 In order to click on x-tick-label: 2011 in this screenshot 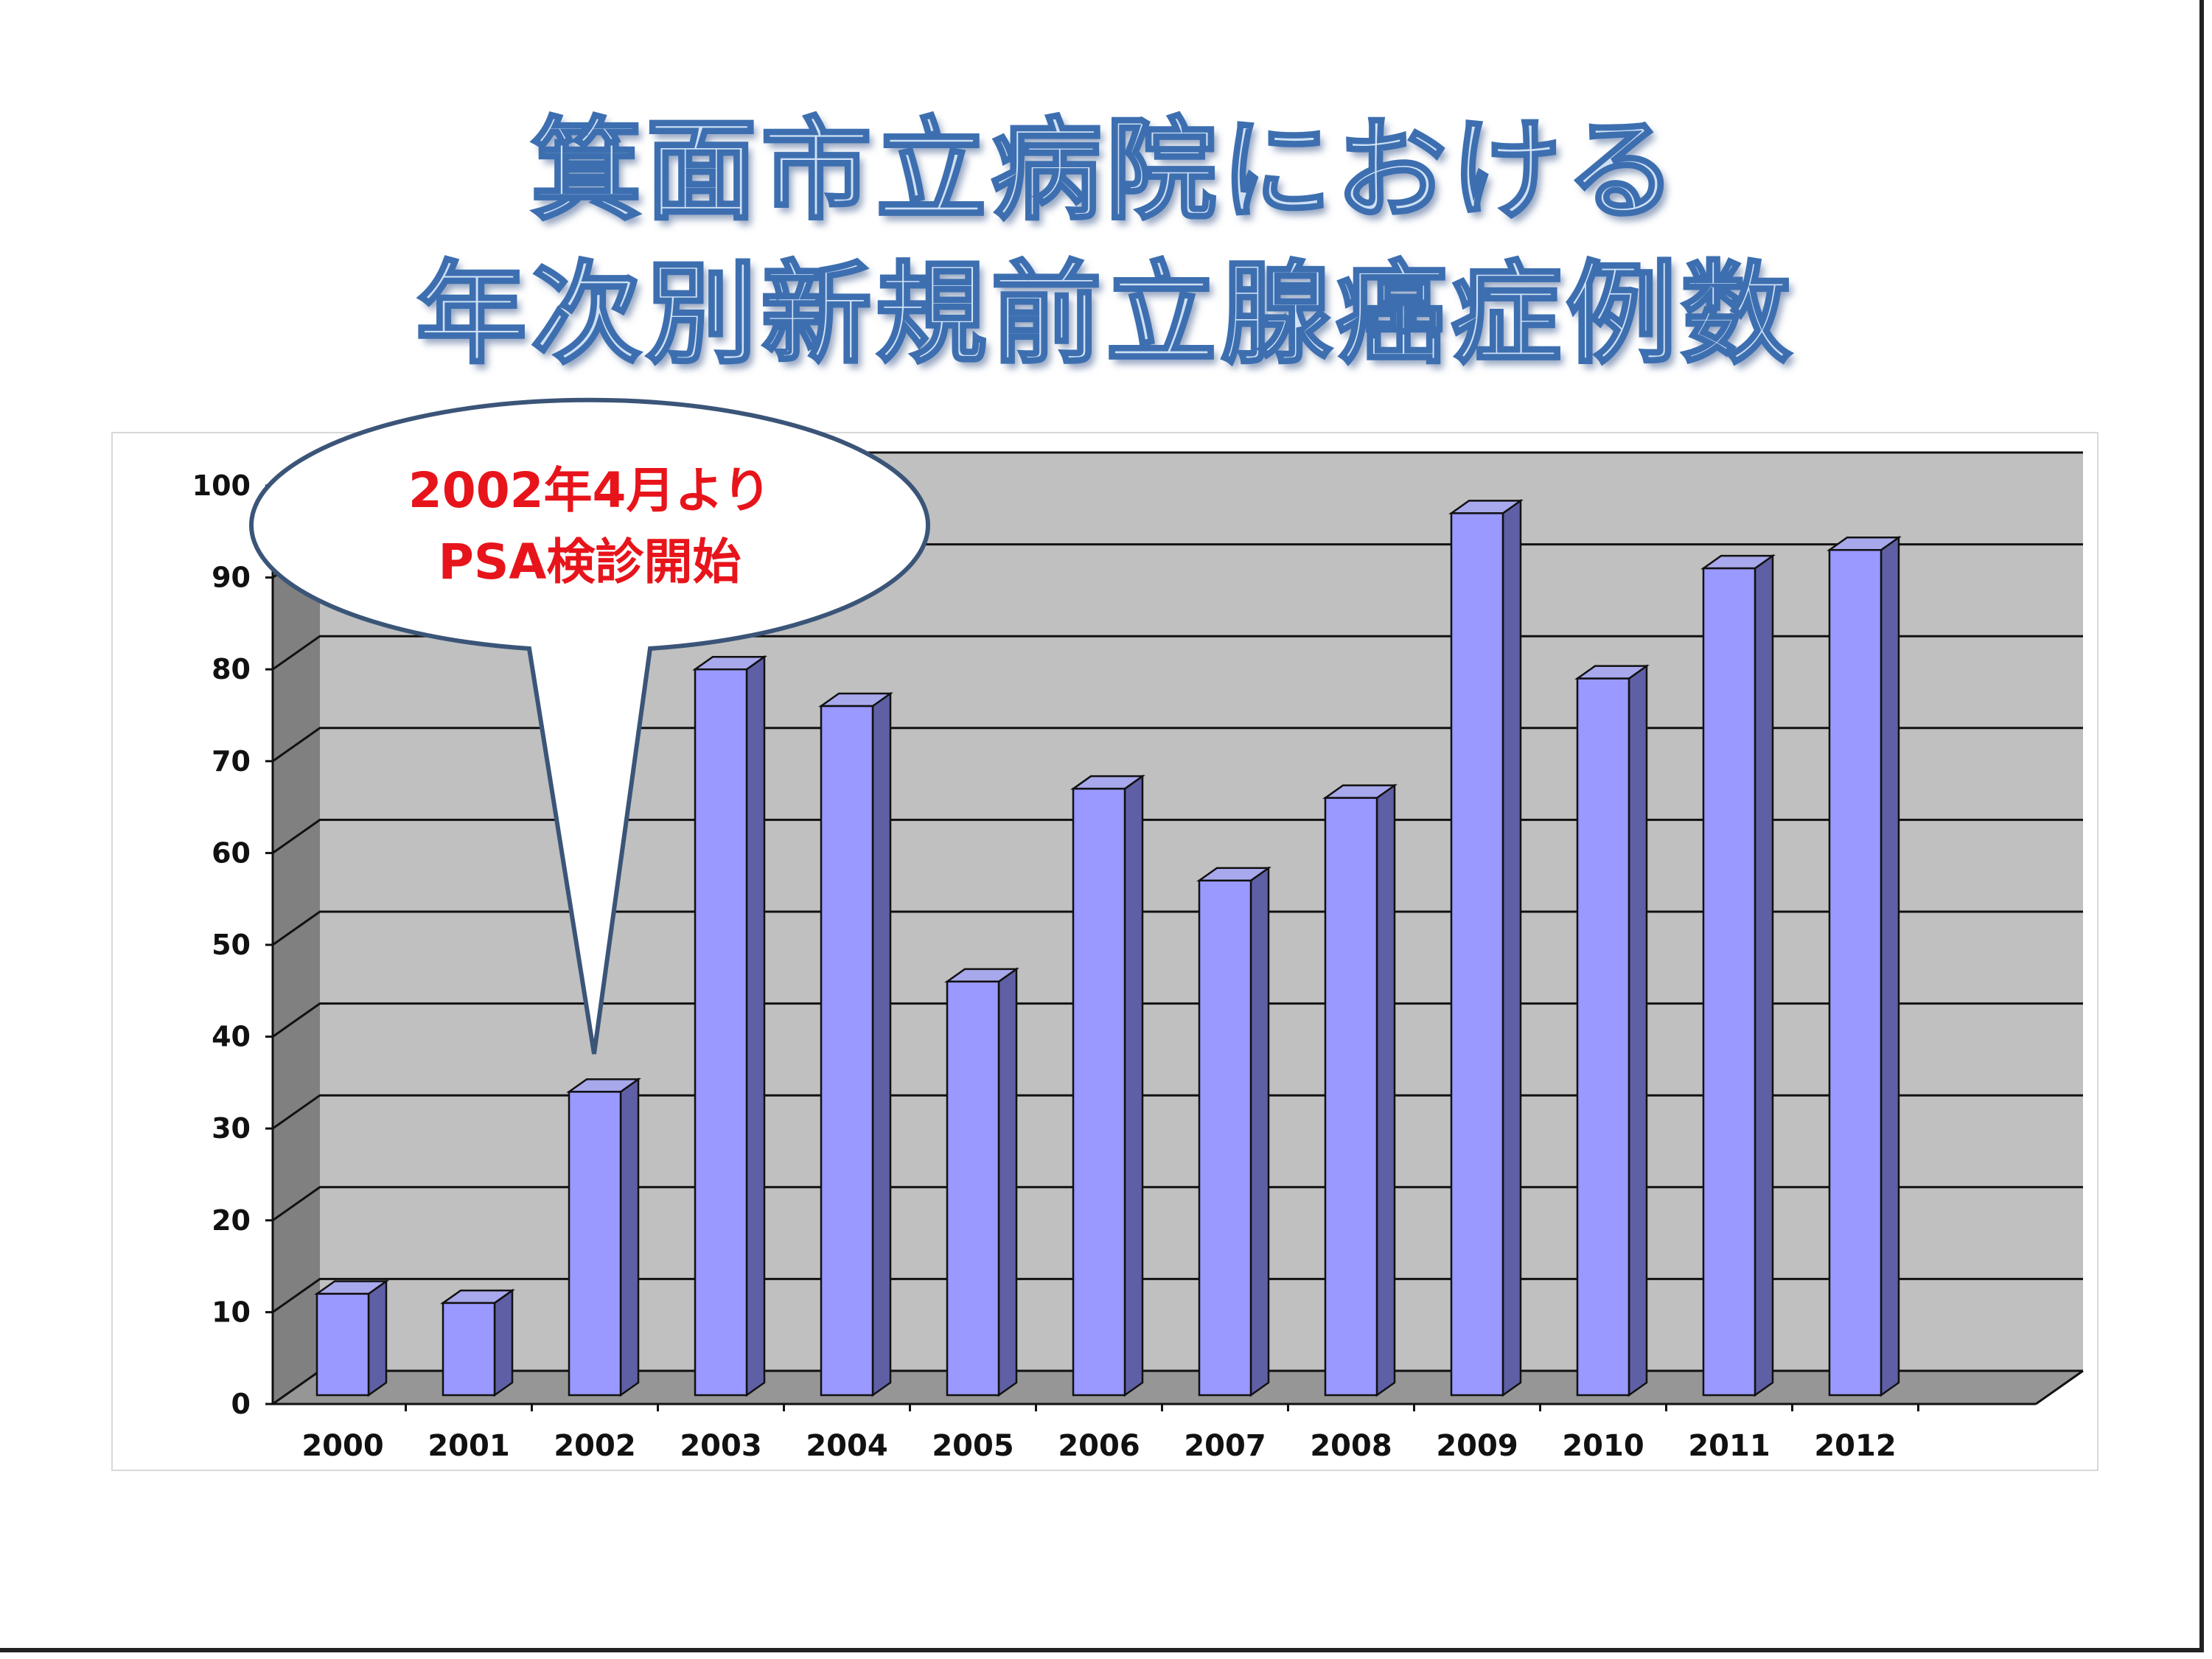, I will do `click(1729, 1446)`.